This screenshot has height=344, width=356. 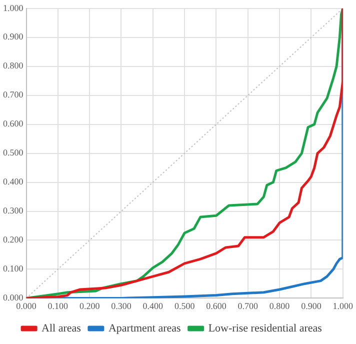 What do you see at coordinates (248, 305) in the screenshot?
I see `x-tick-label: 0.700` at bounding box center [248, 305].